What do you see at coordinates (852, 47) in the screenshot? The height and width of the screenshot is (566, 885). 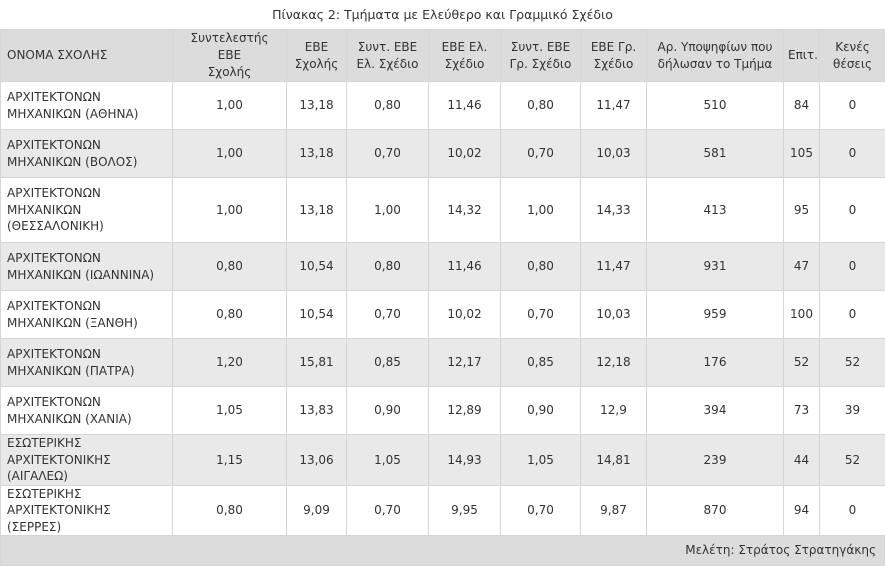 I see `header-text: Κενές` at bounding box center [852, 47].